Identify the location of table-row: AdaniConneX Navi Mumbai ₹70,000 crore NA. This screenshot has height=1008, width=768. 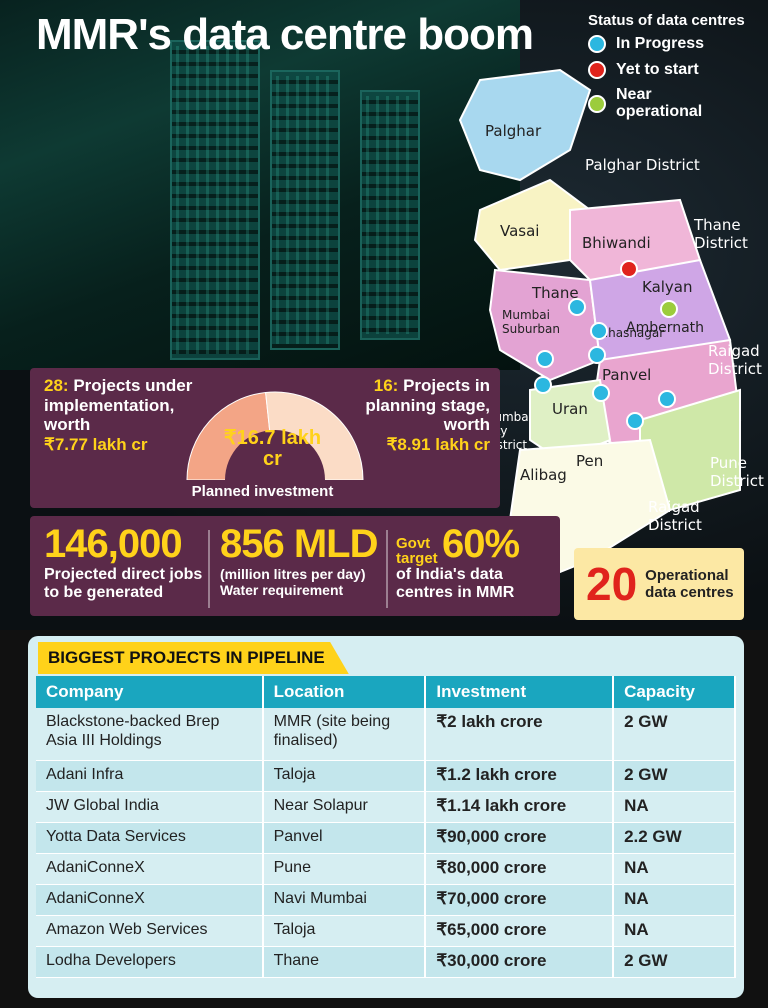
(386, 900).